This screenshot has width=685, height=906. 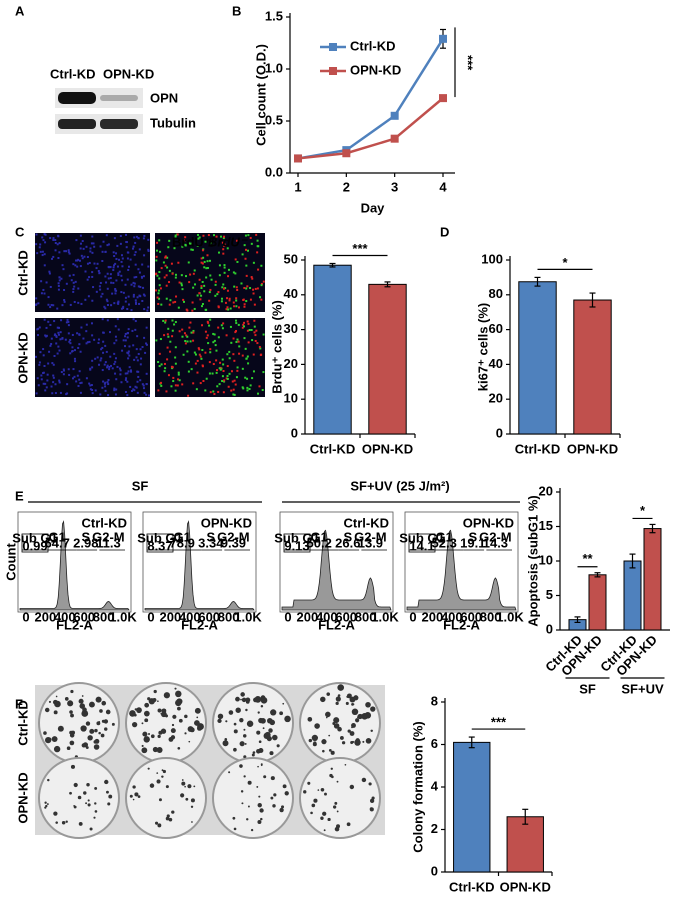 I want to click on y-tick-label: 15, so click(x=546, y=525).